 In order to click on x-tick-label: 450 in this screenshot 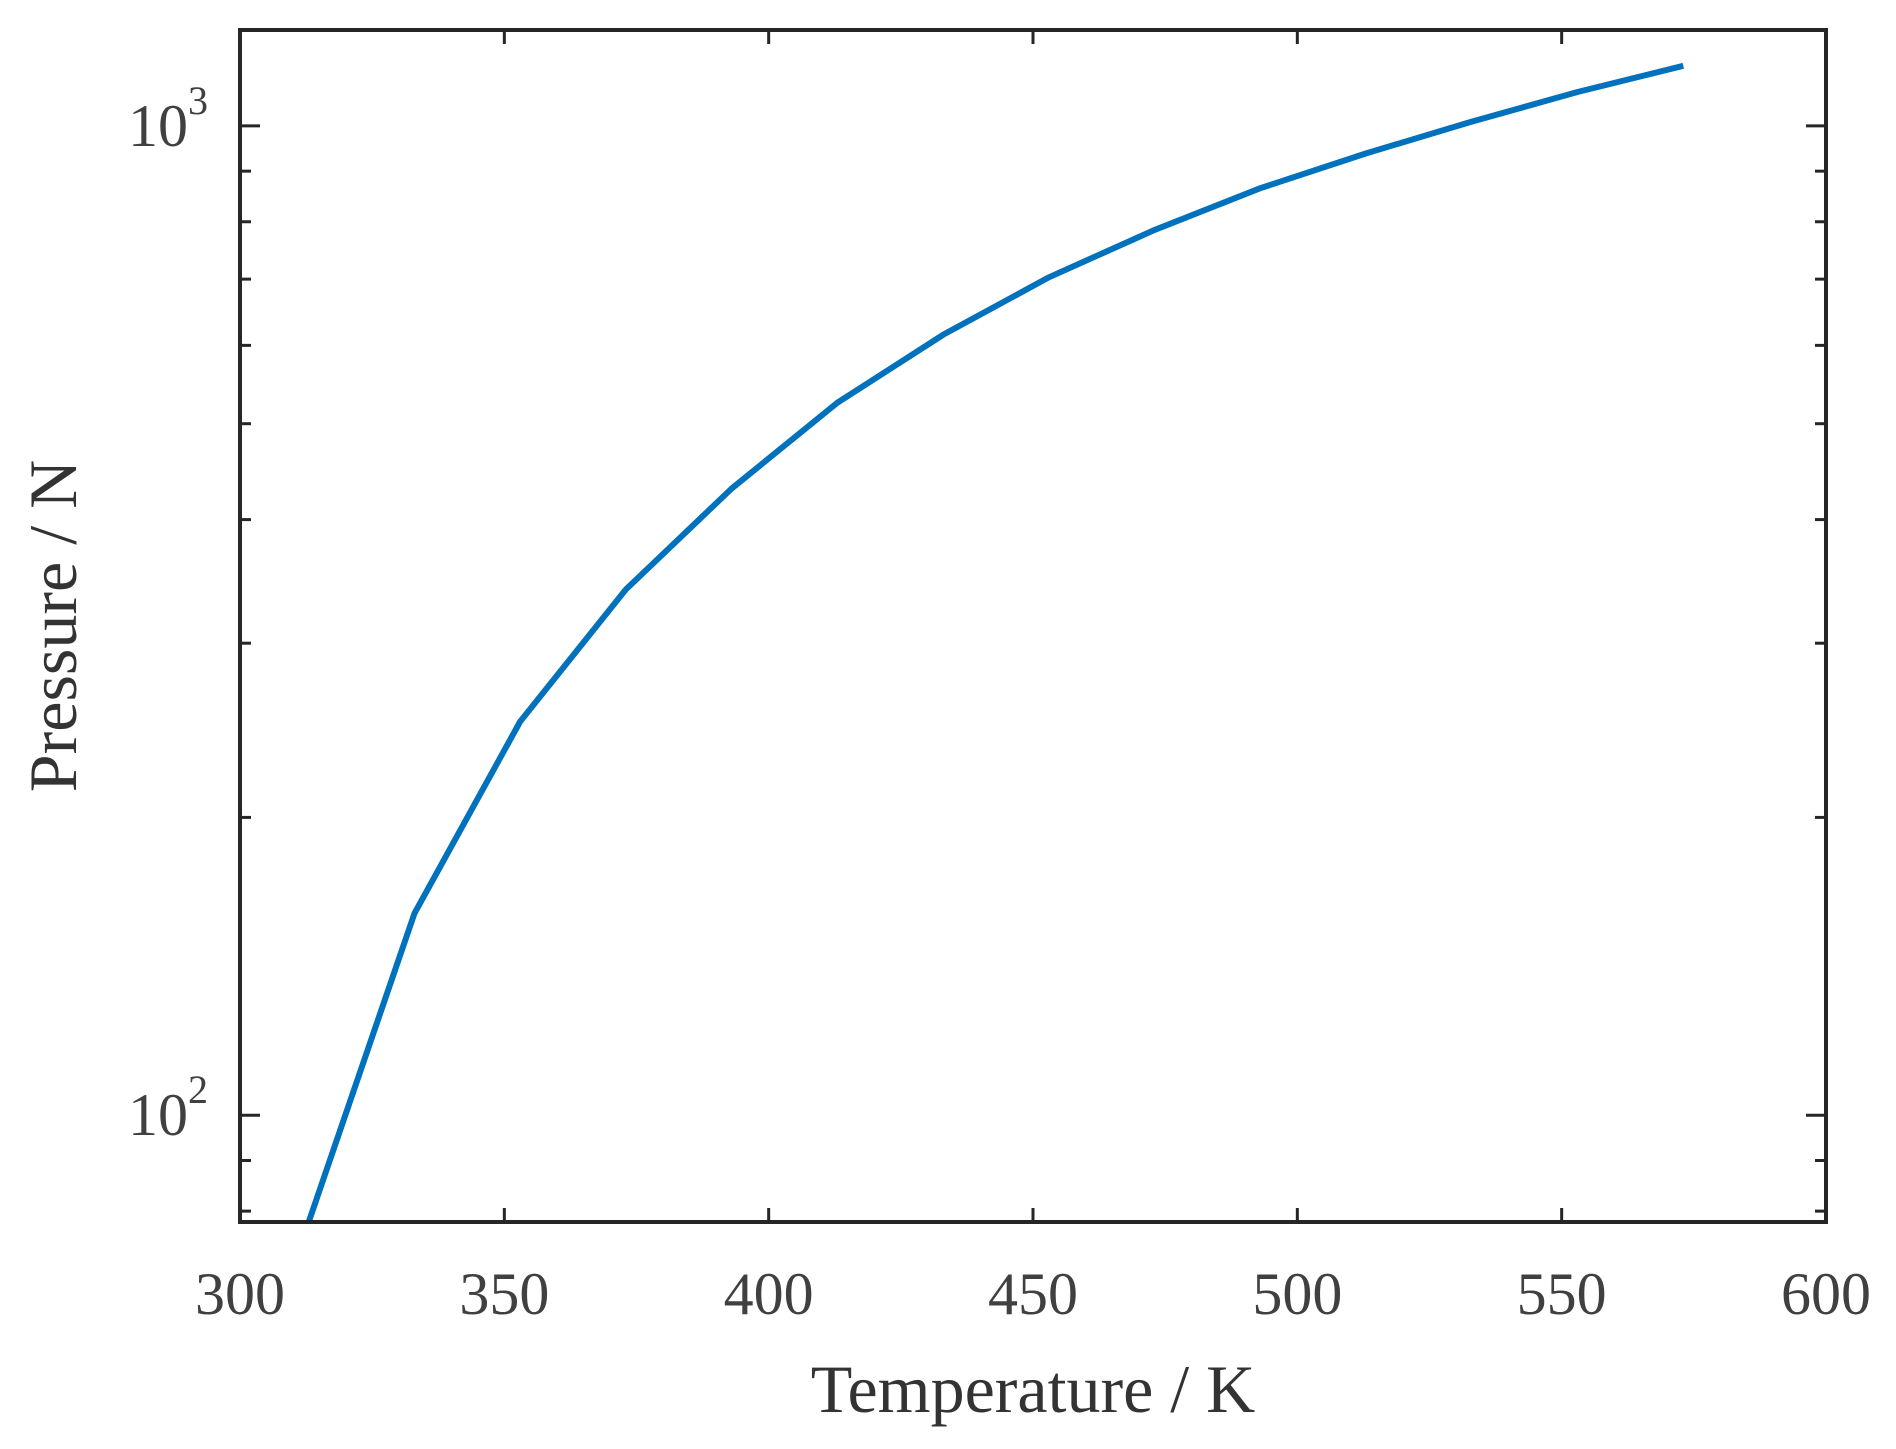, I will do `click(1033, 1294)`.